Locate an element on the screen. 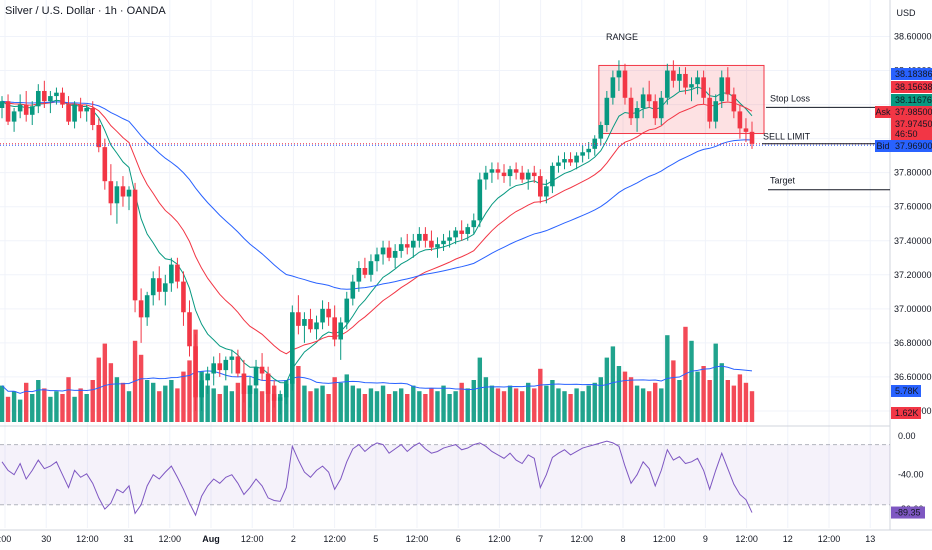 This screenshot has height=550, width=932. tag-last-bg is located at coordinates (911, 124).